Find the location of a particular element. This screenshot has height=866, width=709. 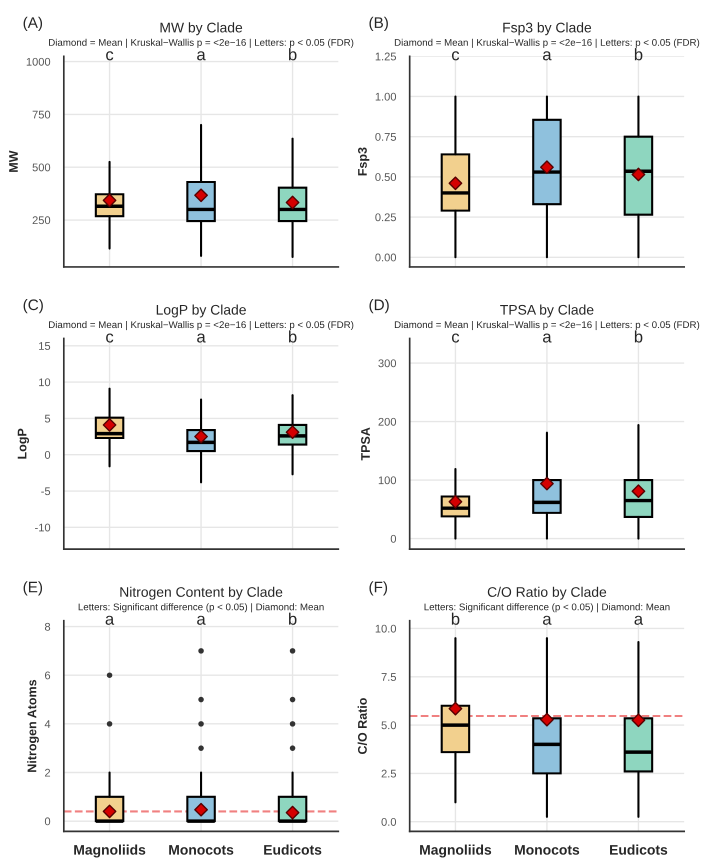

text: (E) is located at coordinates (33, 588).